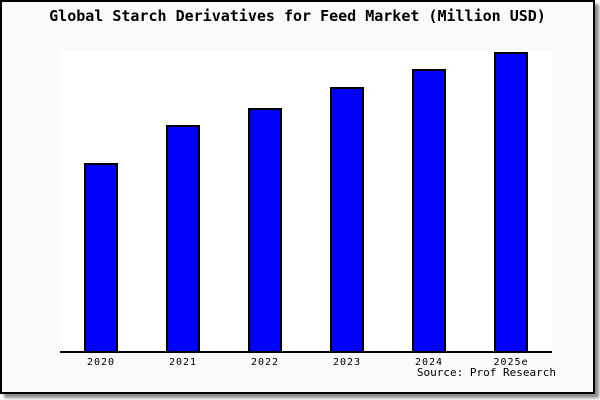 This screenshot has height=400, width=600. Describe the element at coordinates (265, 229) in the screenshot. I see `bar-2022` at that location.